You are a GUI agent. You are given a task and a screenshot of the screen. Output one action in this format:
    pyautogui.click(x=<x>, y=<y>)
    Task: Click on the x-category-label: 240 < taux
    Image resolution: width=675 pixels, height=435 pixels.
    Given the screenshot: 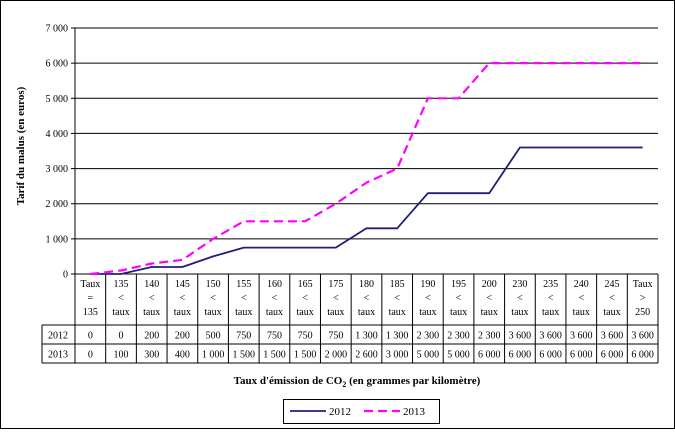 What is the action you would take?
    pyautogui.click(x=581, y=298)
    